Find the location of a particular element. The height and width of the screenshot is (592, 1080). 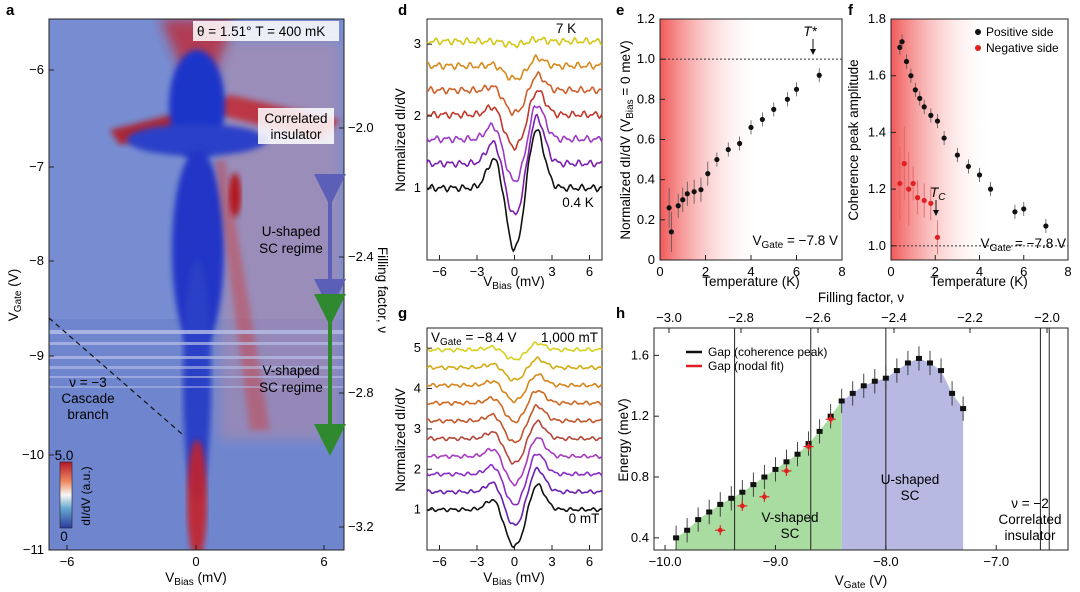

legend-negative: Negative side is located at coordinates (1022, 48).